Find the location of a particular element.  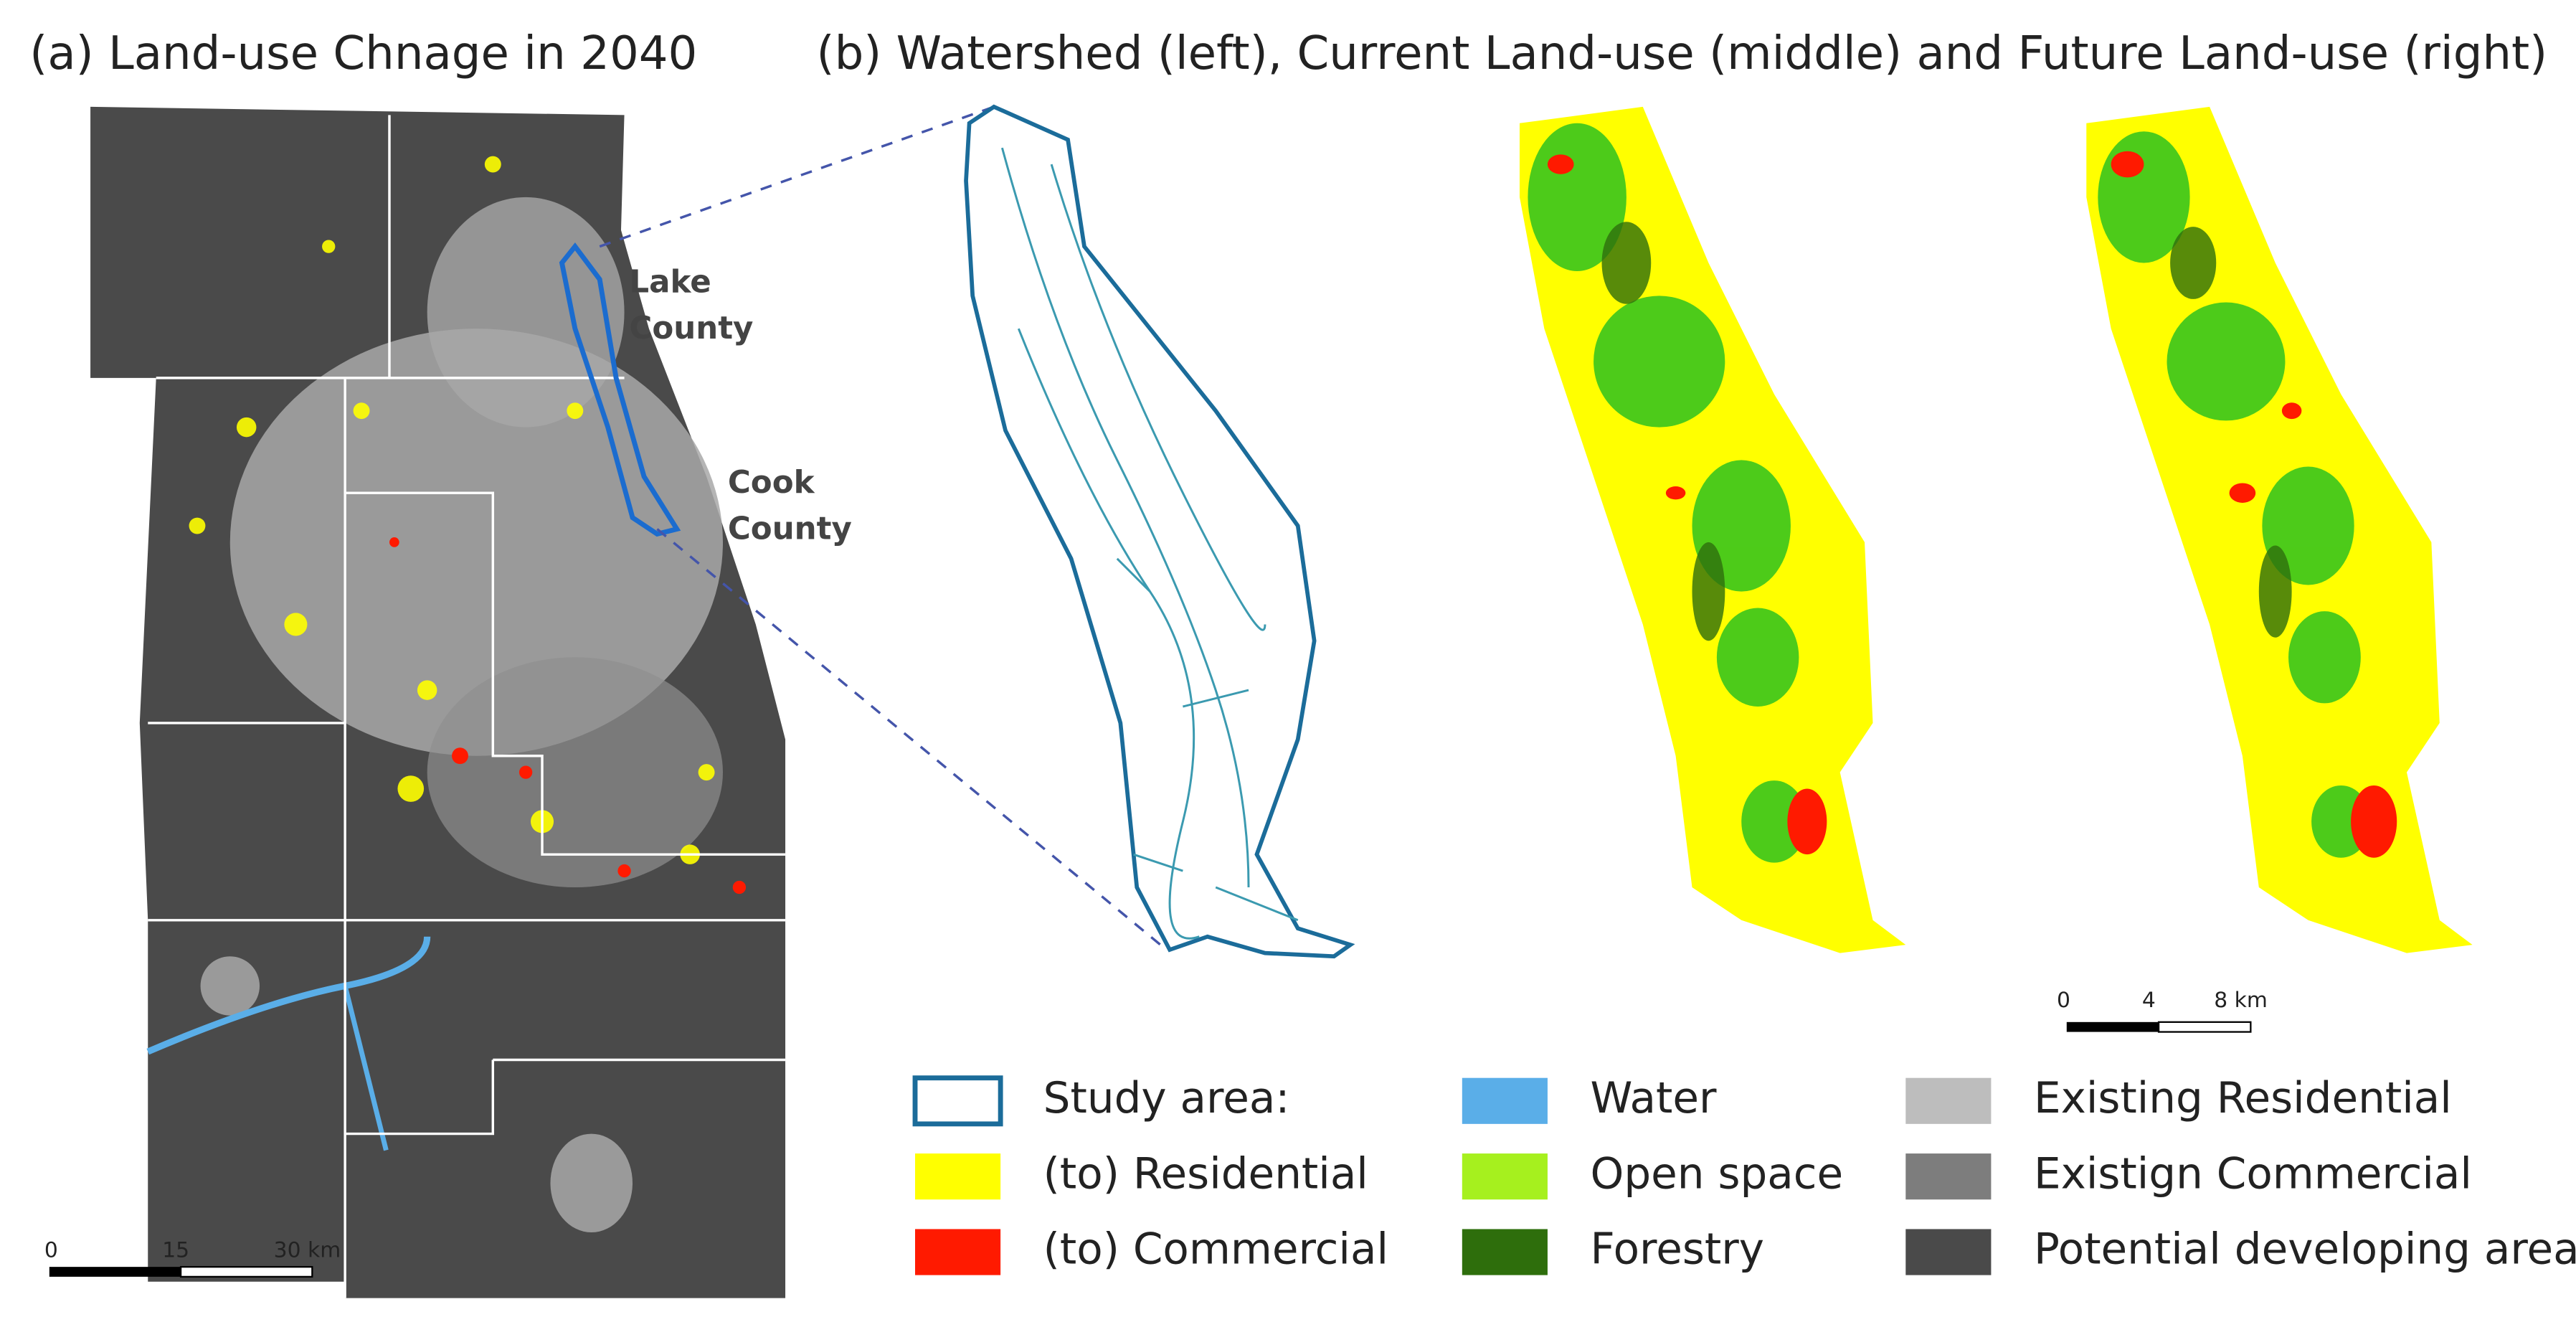

legend-label: Existign Commercial is located at coordinates (2253, 1174).